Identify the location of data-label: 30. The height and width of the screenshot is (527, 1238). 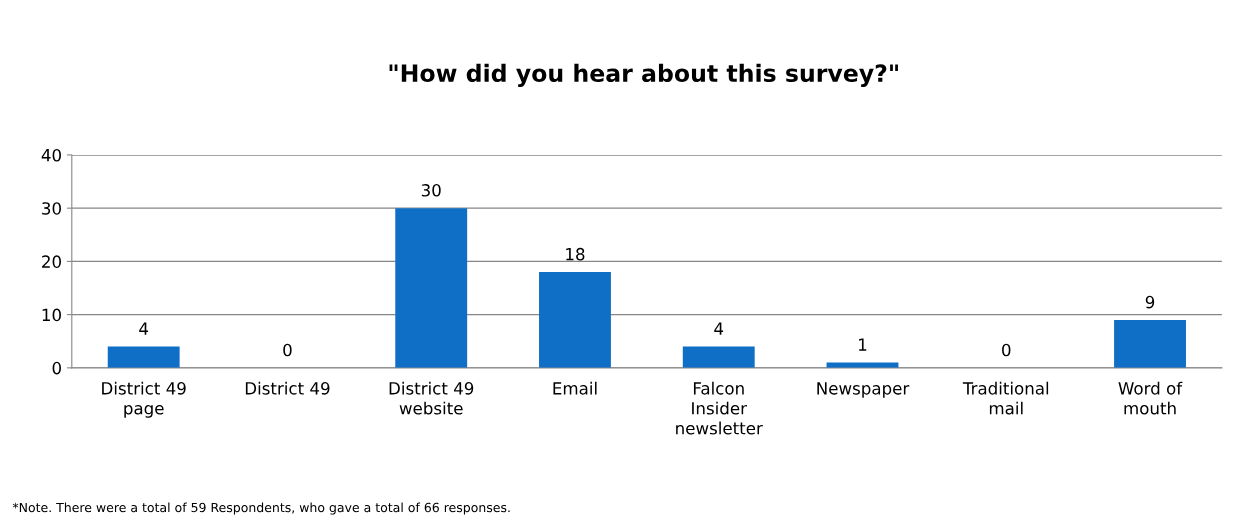
(431, 190).